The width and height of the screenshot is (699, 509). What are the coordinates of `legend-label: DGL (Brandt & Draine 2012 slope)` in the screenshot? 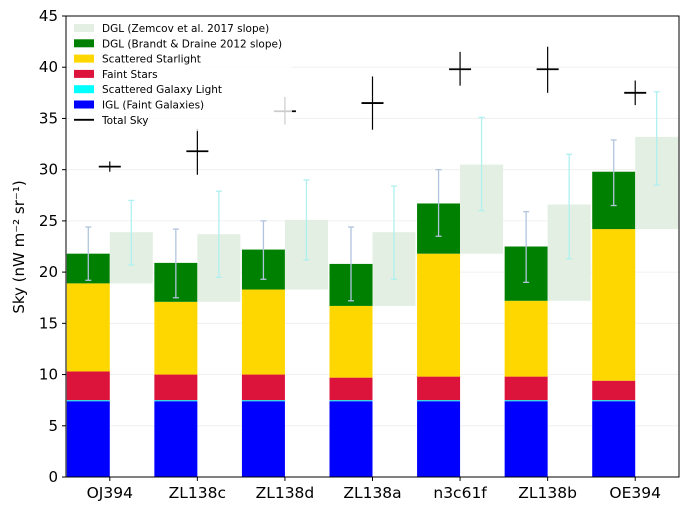 It's located at (192, 44).